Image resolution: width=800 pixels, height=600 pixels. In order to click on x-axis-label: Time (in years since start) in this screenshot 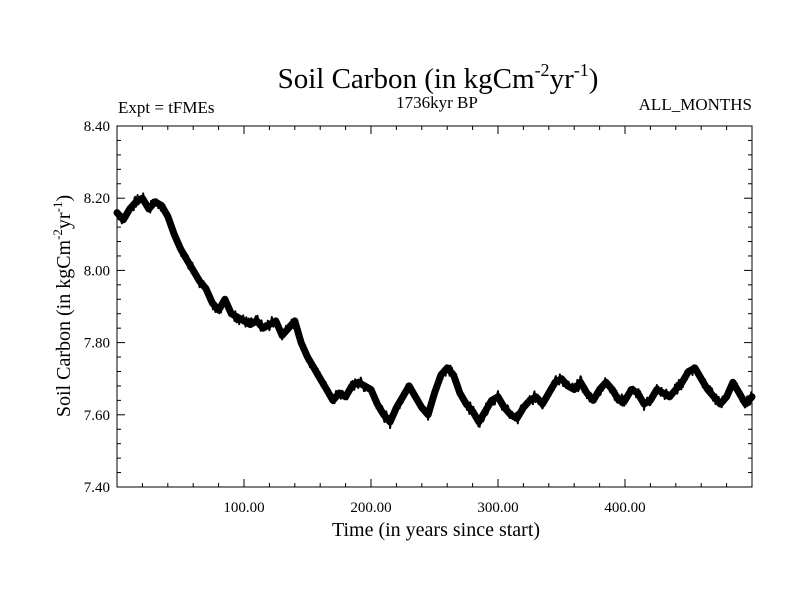, I will do `click(436, 530)`.